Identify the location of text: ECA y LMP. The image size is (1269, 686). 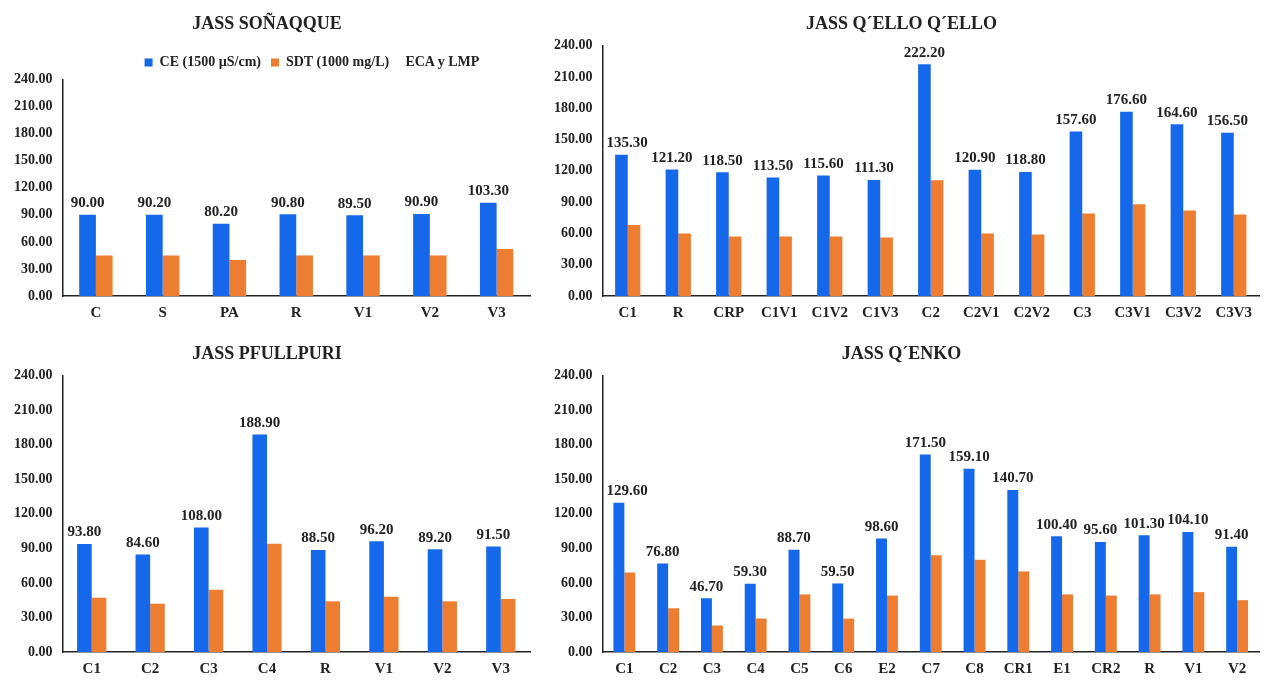
(442, 62).